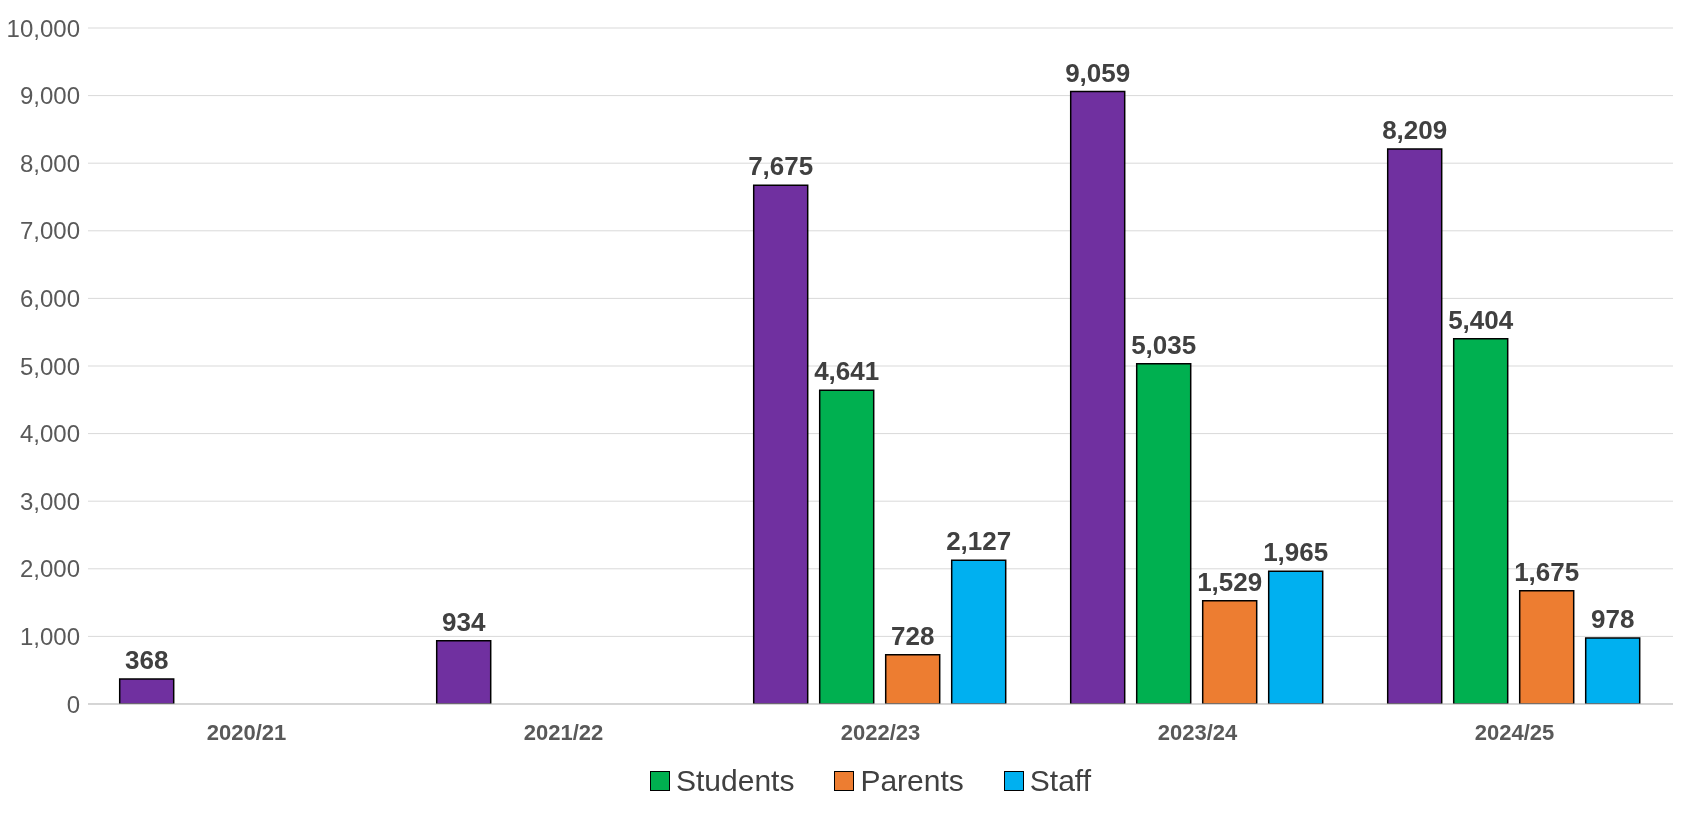  What do you see at coordinates (781, 166) in the screenshot?
I see `data-label: 7,675` at bounding box center [781, 166].